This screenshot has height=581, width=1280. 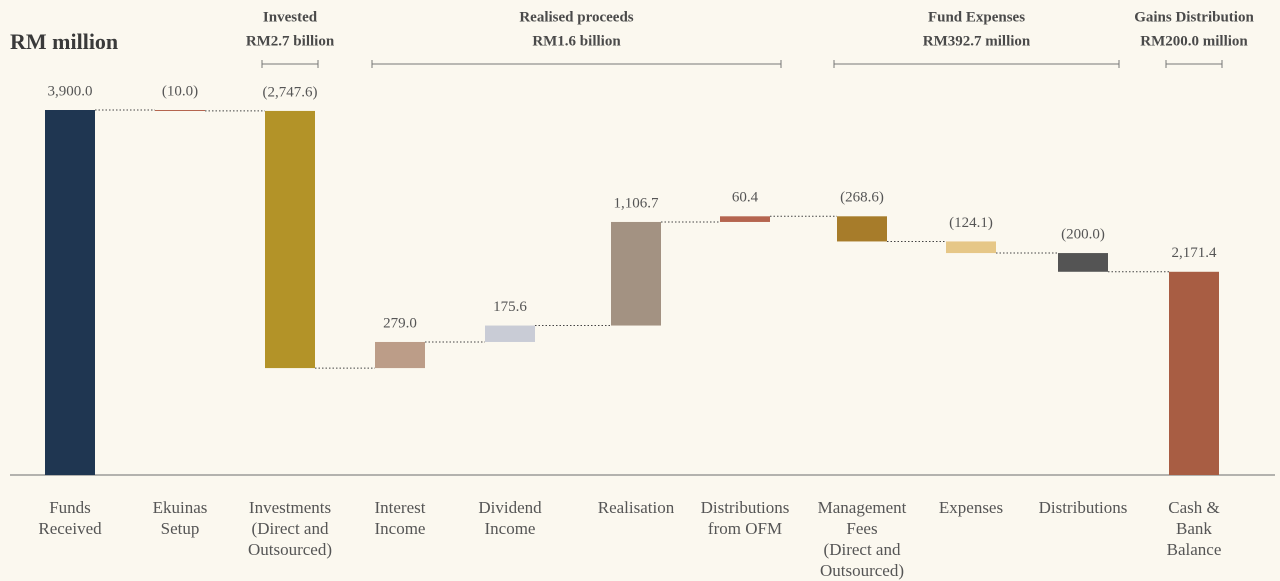 I want to click on value-label: (2,747.6), so click(x=290, y=92).